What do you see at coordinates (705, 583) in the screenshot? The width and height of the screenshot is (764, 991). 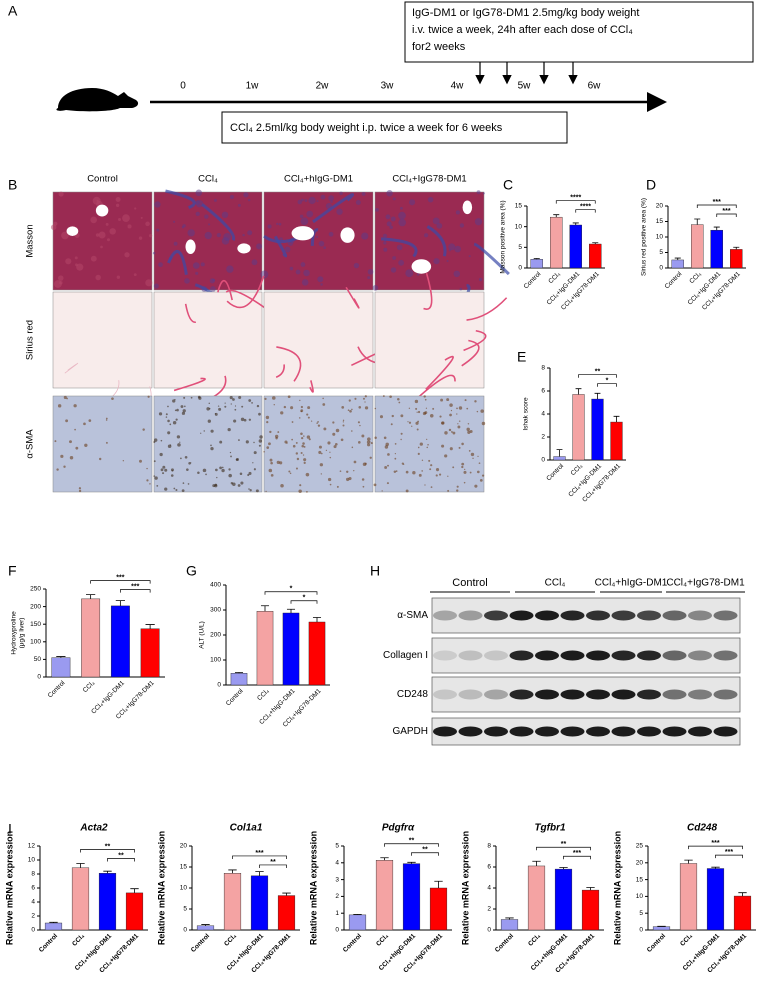 I see `group-label: CCl₄+IgG78-DM1` at bounding box center [705, 583].